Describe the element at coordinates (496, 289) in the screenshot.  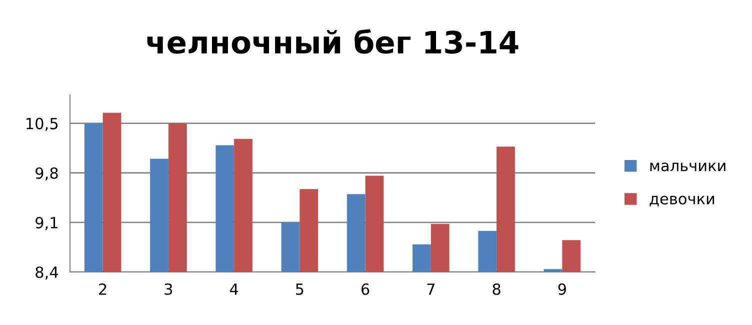
I see `x-tick-label: 8` at that location.